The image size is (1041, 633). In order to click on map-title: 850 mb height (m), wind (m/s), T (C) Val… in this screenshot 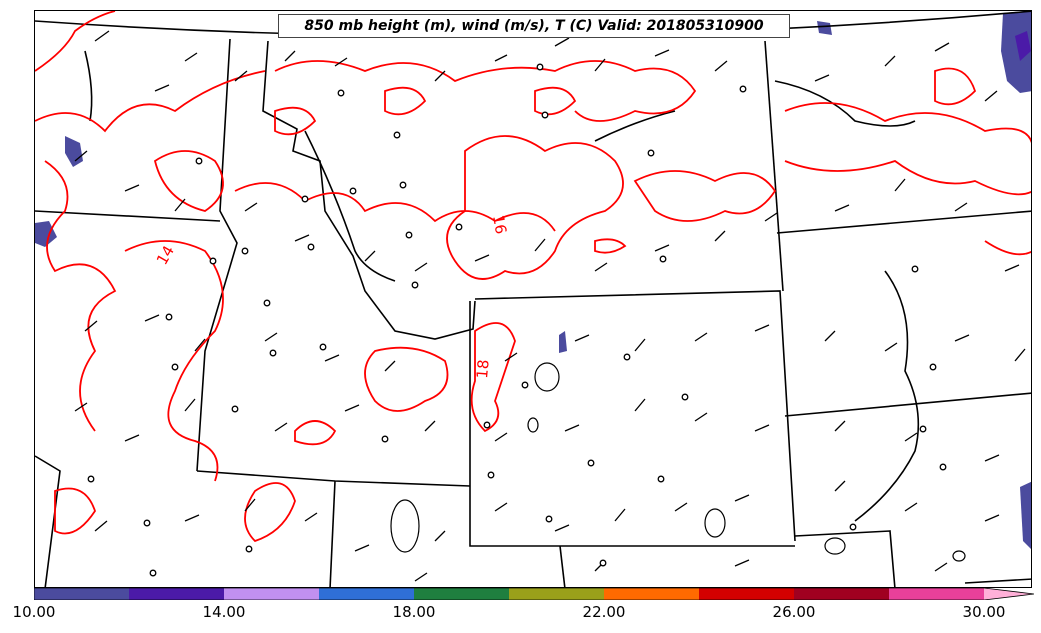, I will do `click(534, 26)`.